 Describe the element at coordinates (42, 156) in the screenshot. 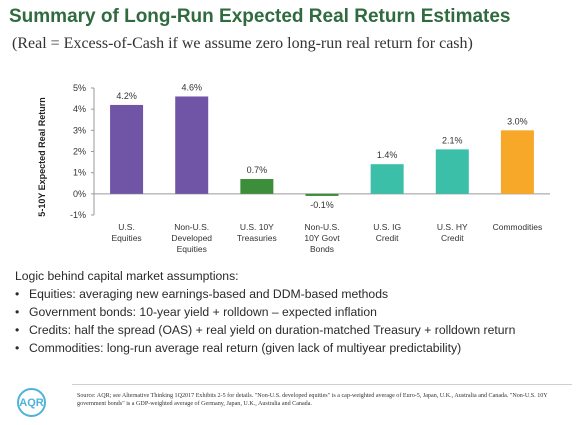

I see `y-axis-label: 5-10Y Expected Real Return` at that location.